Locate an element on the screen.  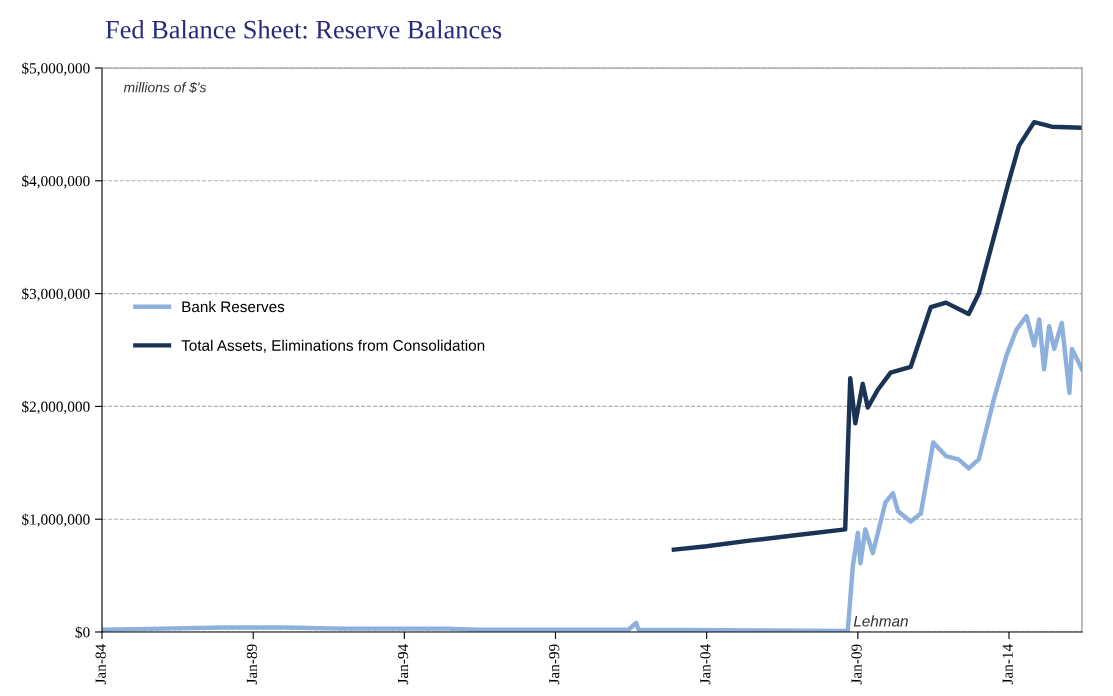
x-tick-label: Jan-99 is located at coordinates (554, 664).